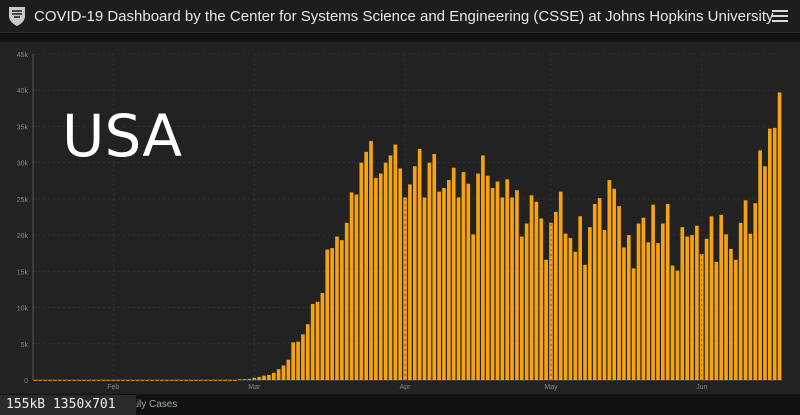 This screenshot has width=800, height=415. Describe the element at coordinates (23, 309) in the screenshot. I see `y-tick-label: 10k` at that location.